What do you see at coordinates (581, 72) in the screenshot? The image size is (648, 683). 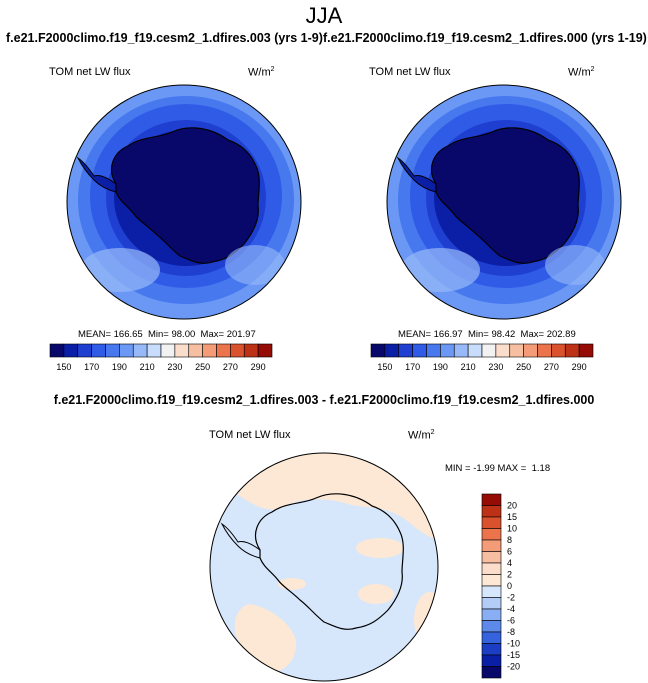 I see `panel2-units-label: W/m2` at bounding box center [581, 72].